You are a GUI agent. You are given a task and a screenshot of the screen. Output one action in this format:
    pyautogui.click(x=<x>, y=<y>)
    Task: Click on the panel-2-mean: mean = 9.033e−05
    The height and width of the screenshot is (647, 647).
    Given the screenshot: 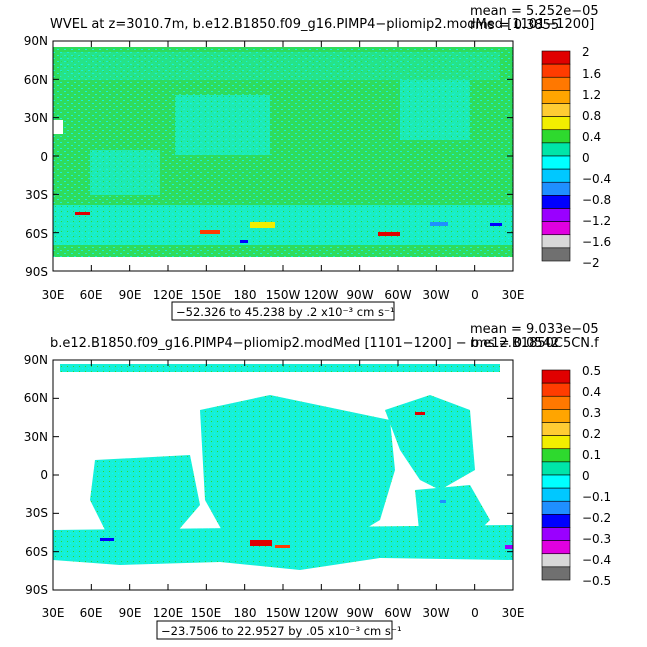 What is the action you would take?
    pyautogui.click(x=534, y=329)
    